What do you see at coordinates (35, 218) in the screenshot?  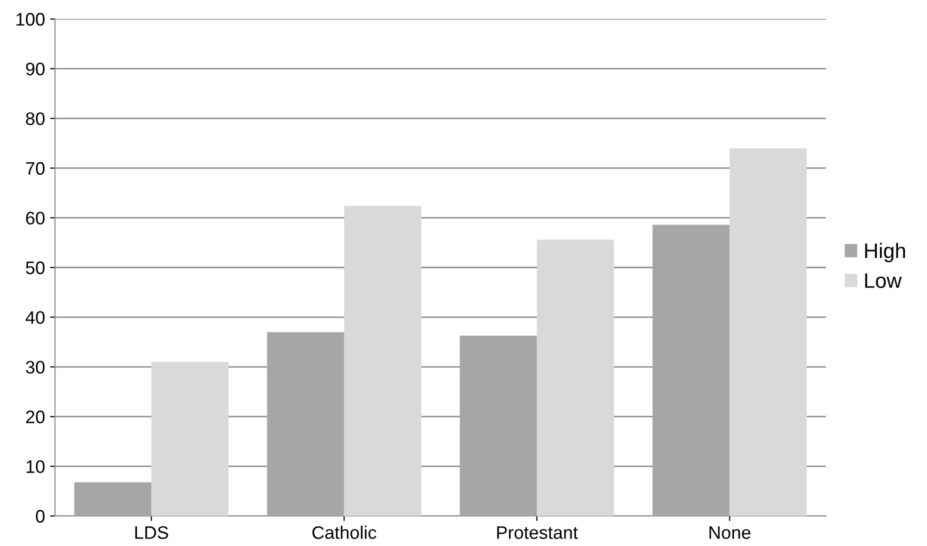 I see `y-tick-label: 60` at bounding box center [35, 218].